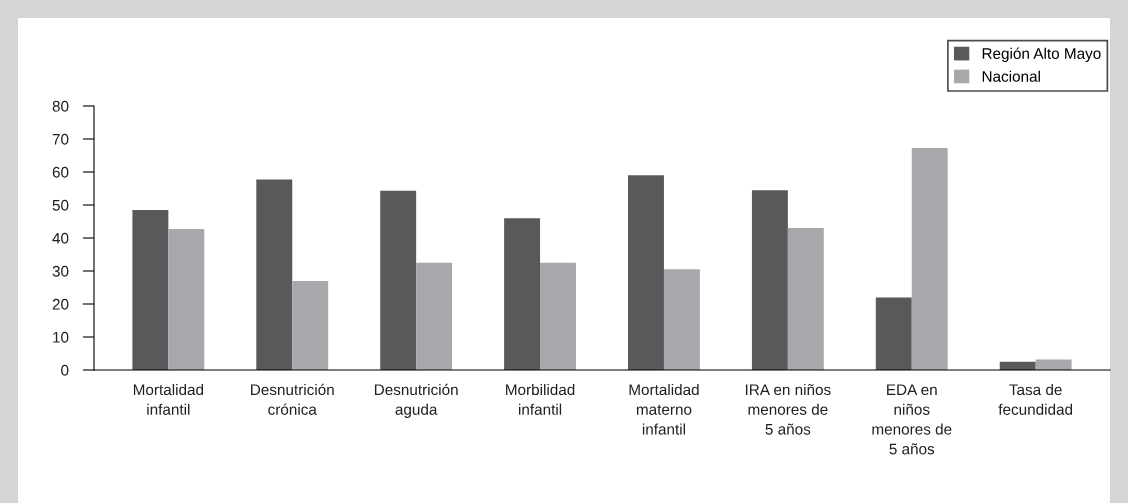 The height and width of the screenshot is (503, 1128). I want to click on y-tick-label: 30, so click(60, 271).